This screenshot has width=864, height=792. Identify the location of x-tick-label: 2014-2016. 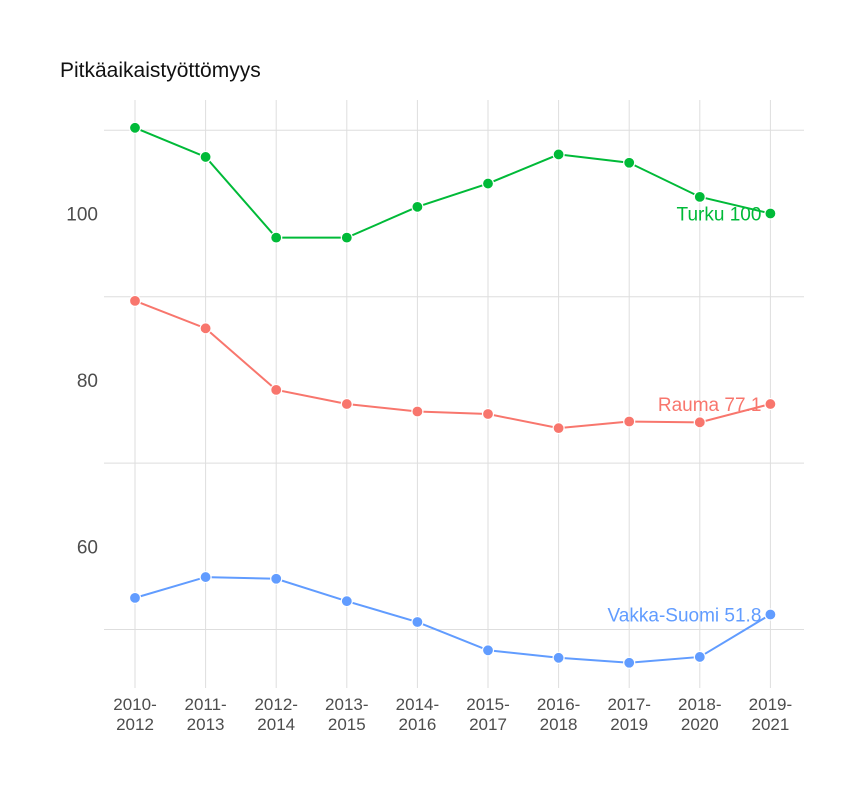
(417, 714).